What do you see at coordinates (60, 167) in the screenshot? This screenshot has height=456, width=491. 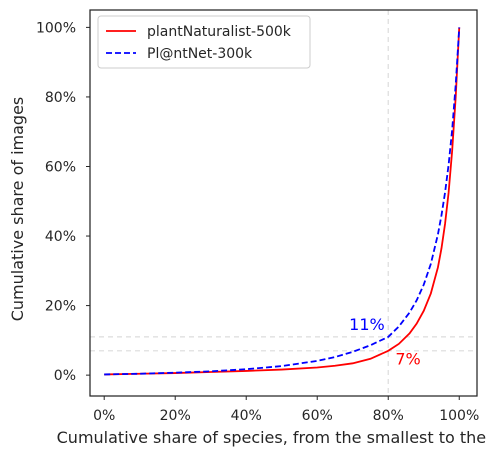 I see `y-tick-label: 60%` at bounding box center [60, 167].